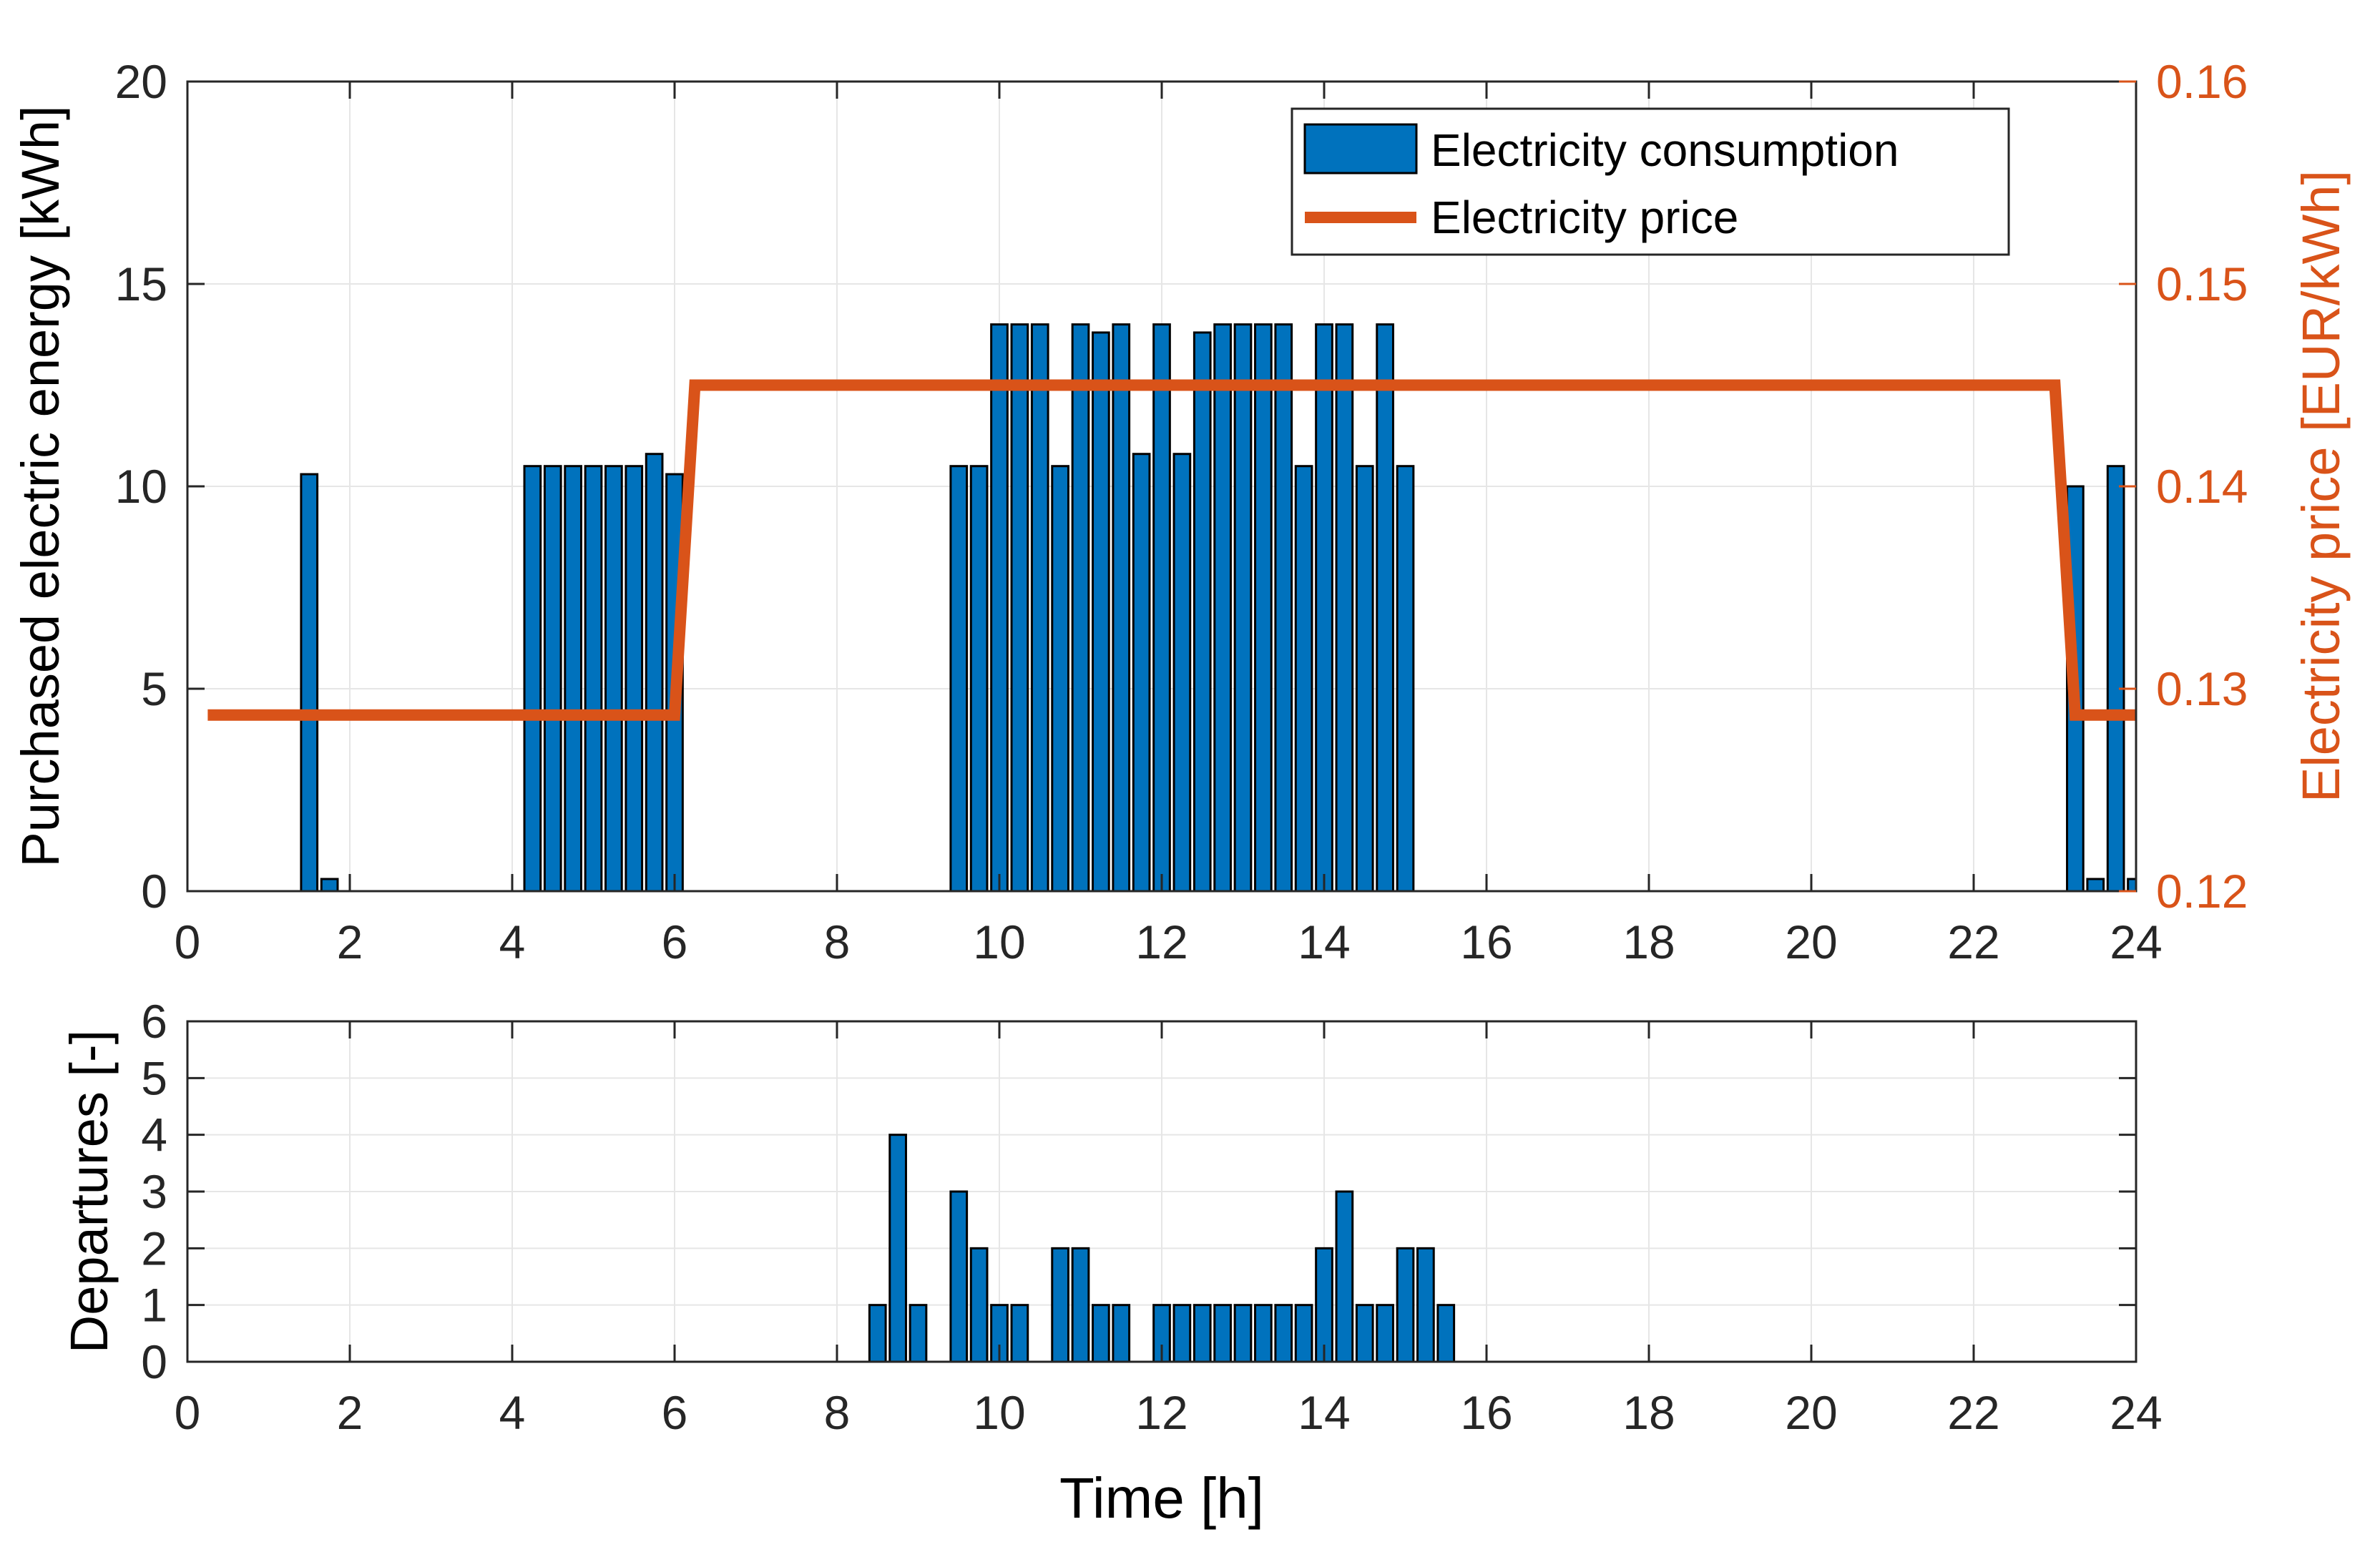  What do you see at coordinates (154, 1248) in the screenshot?
I see `bottom-y-tick-label: 2` at bounding box center [154, 1248].